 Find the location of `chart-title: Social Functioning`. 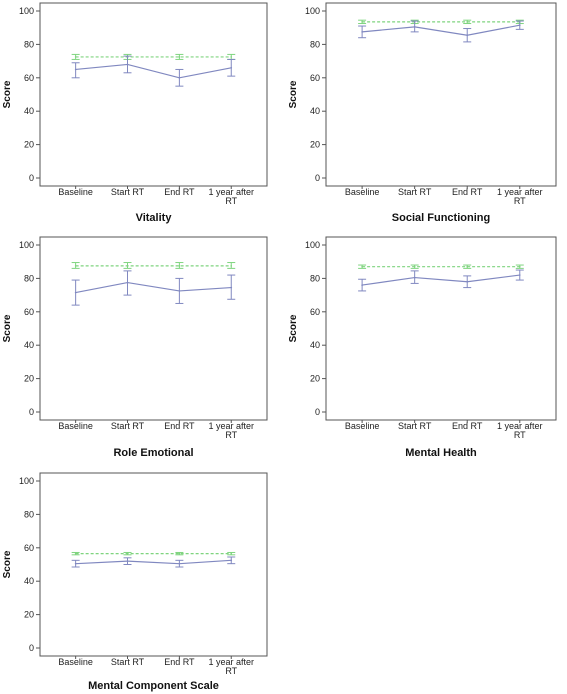

chart-title: Social Functioning is located at coordinates (441, 218).